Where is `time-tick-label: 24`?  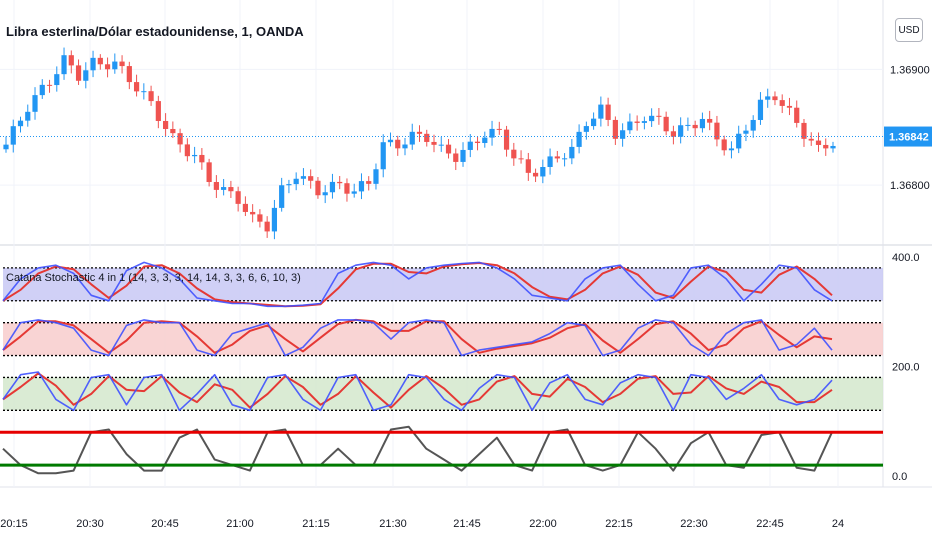 time-tick-label: 24 is located at coordinates (838, 524).